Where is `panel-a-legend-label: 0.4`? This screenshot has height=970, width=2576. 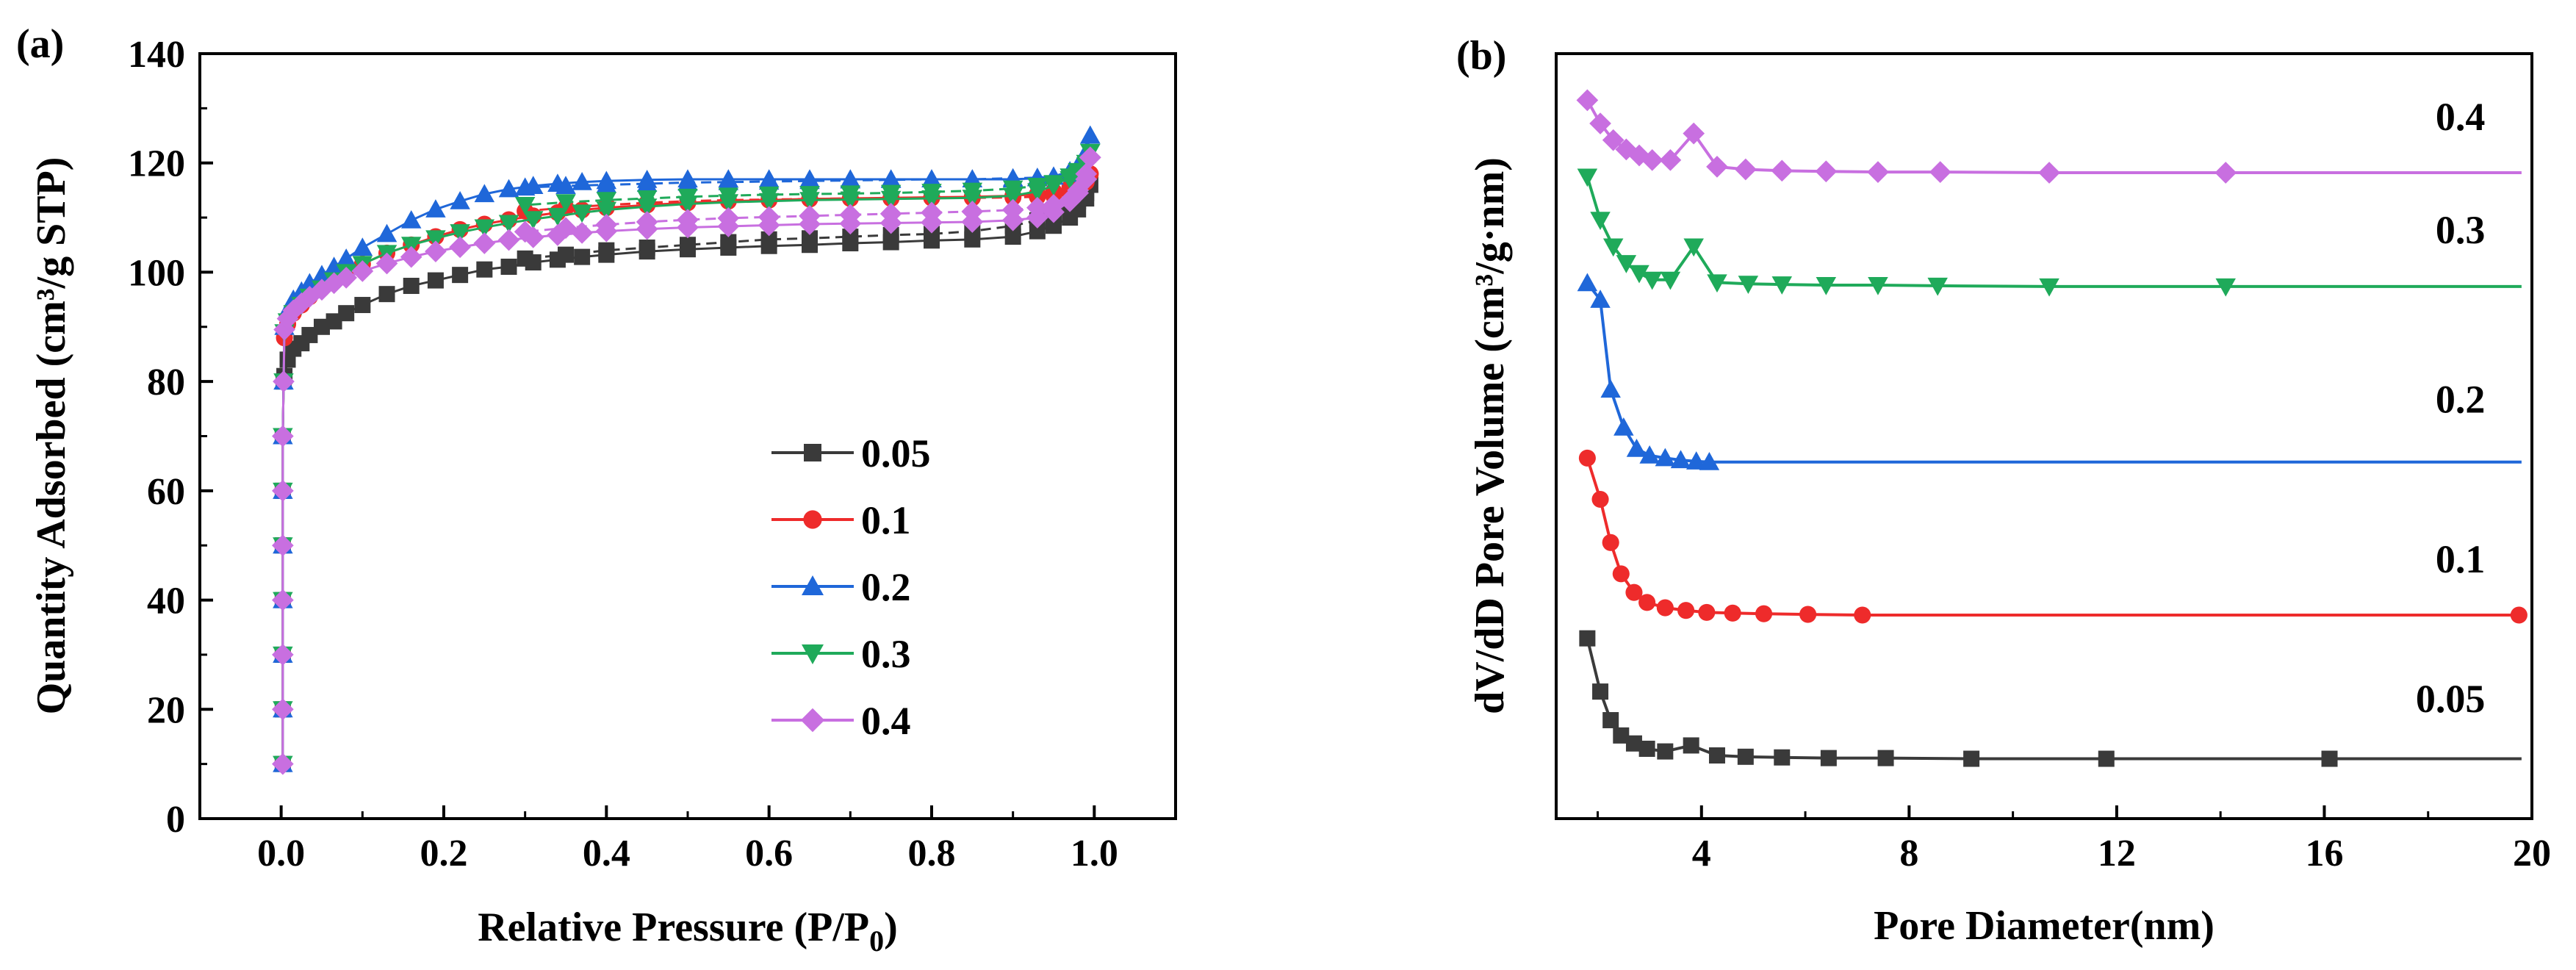 panel-a-legend-label: 0.4 is located at coordinates (886, 721).